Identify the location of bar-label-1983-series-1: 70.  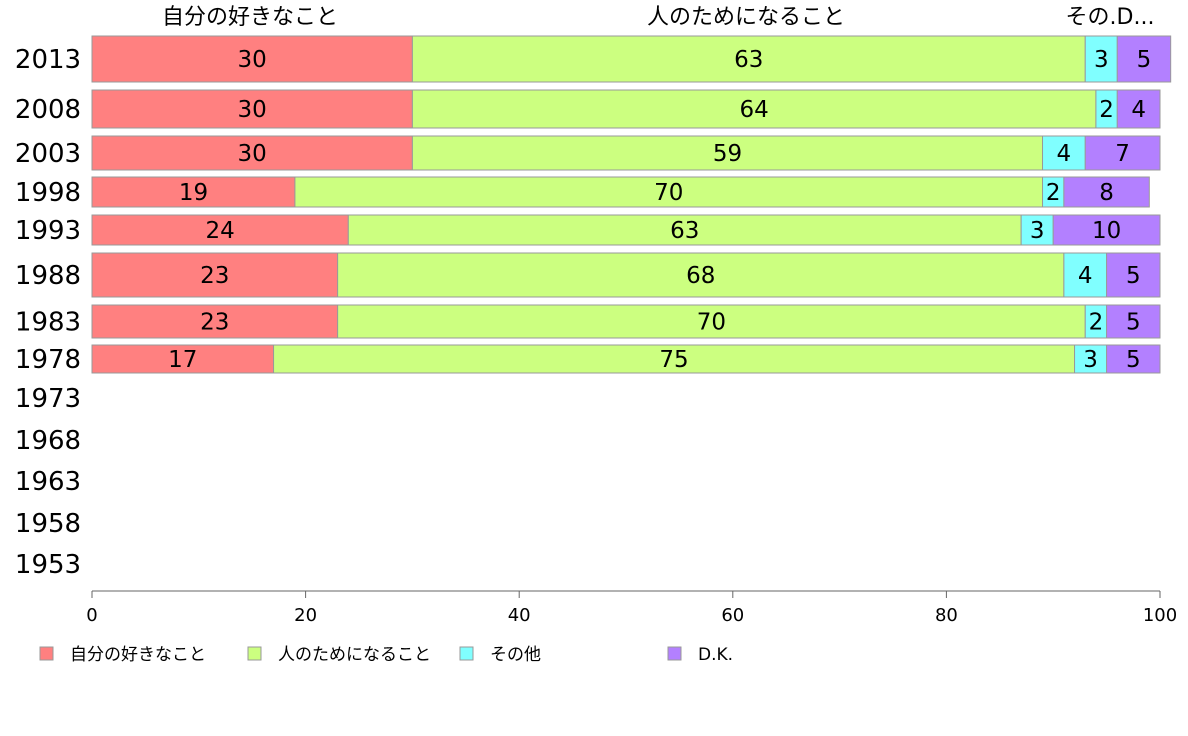
(711, 323).